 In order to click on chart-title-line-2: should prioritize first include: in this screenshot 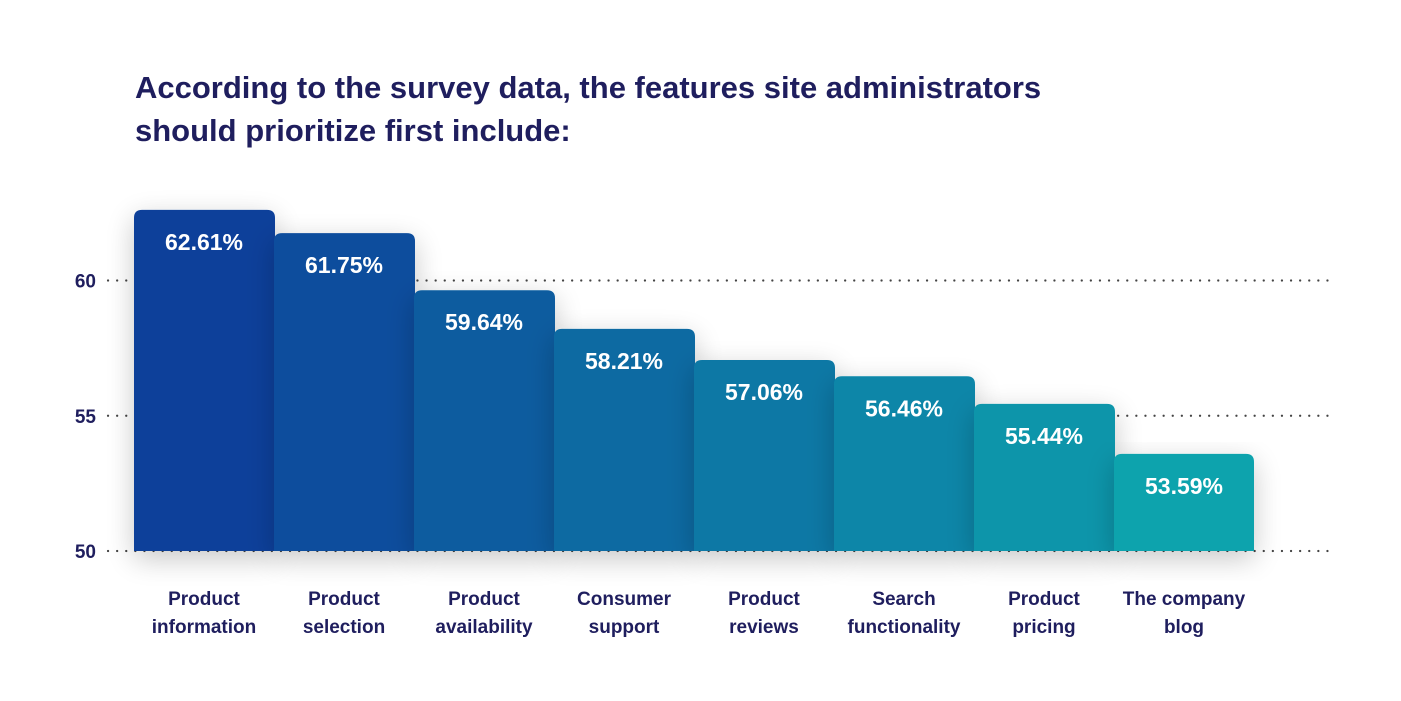, I will do `click(353, 130)`.